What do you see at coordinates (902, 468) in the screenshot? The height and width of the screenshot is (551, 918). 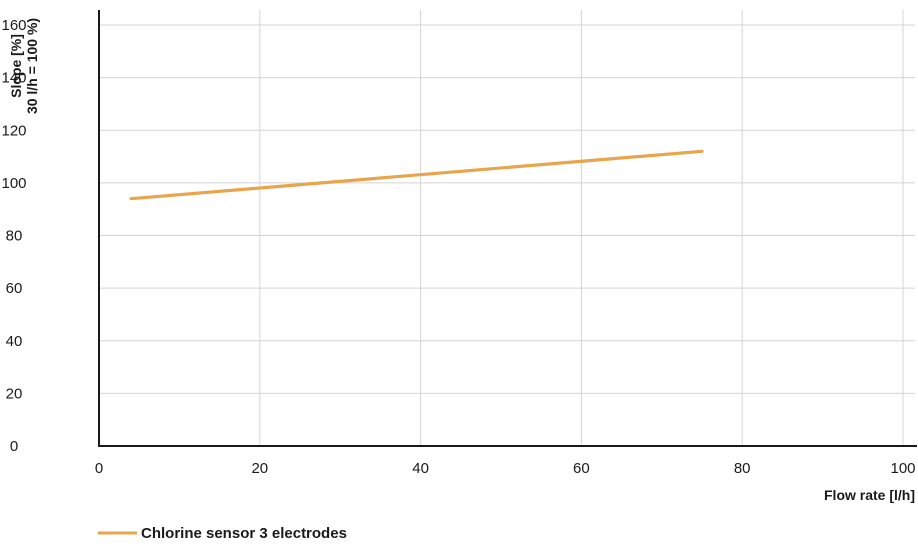 I see `x-tick-label: 100` at bounding box center [902, 468].